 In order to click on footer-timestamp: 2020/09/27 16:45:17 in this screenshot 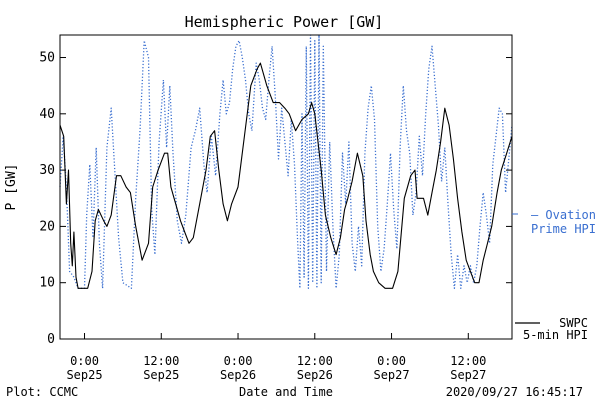, I will do `click(514, 392)`.